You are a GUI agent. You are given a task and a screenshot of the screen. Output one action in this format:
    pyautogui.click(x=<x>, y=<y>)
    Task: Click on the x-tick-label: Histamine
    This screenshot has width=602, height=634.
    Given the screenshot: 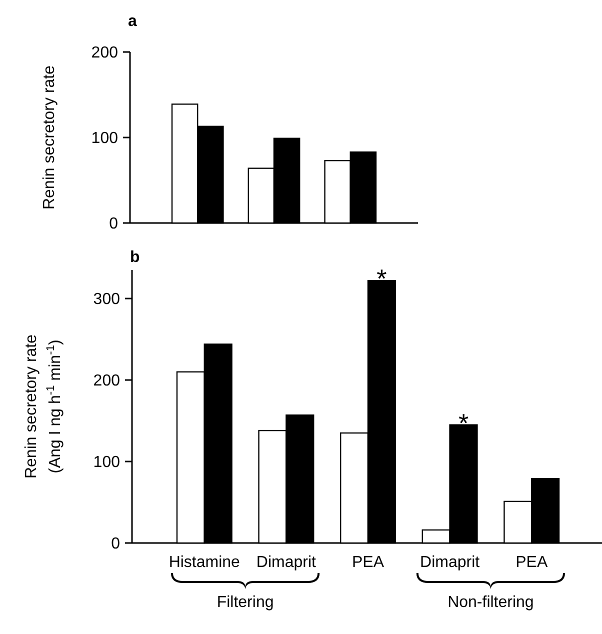 What is the action you would take?
    pyautogui.click(x=204, y=562)
    